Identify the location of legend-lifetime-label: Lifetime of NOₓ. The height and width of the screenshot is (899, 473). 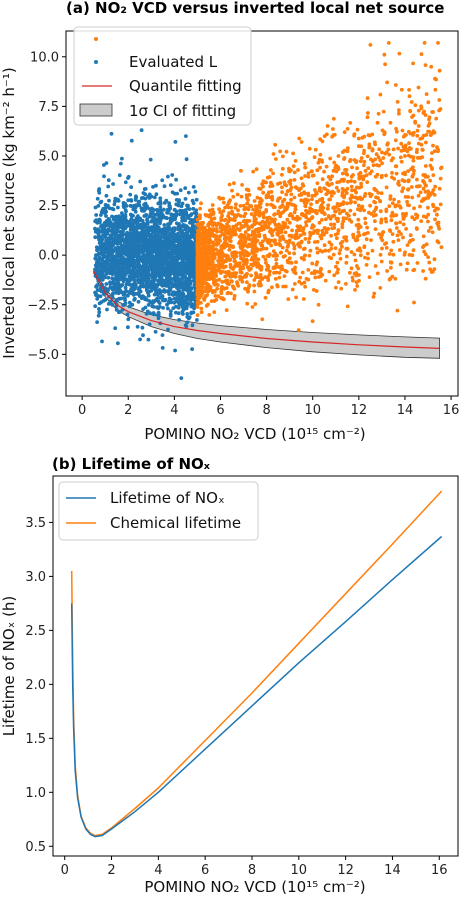
(167, 498).